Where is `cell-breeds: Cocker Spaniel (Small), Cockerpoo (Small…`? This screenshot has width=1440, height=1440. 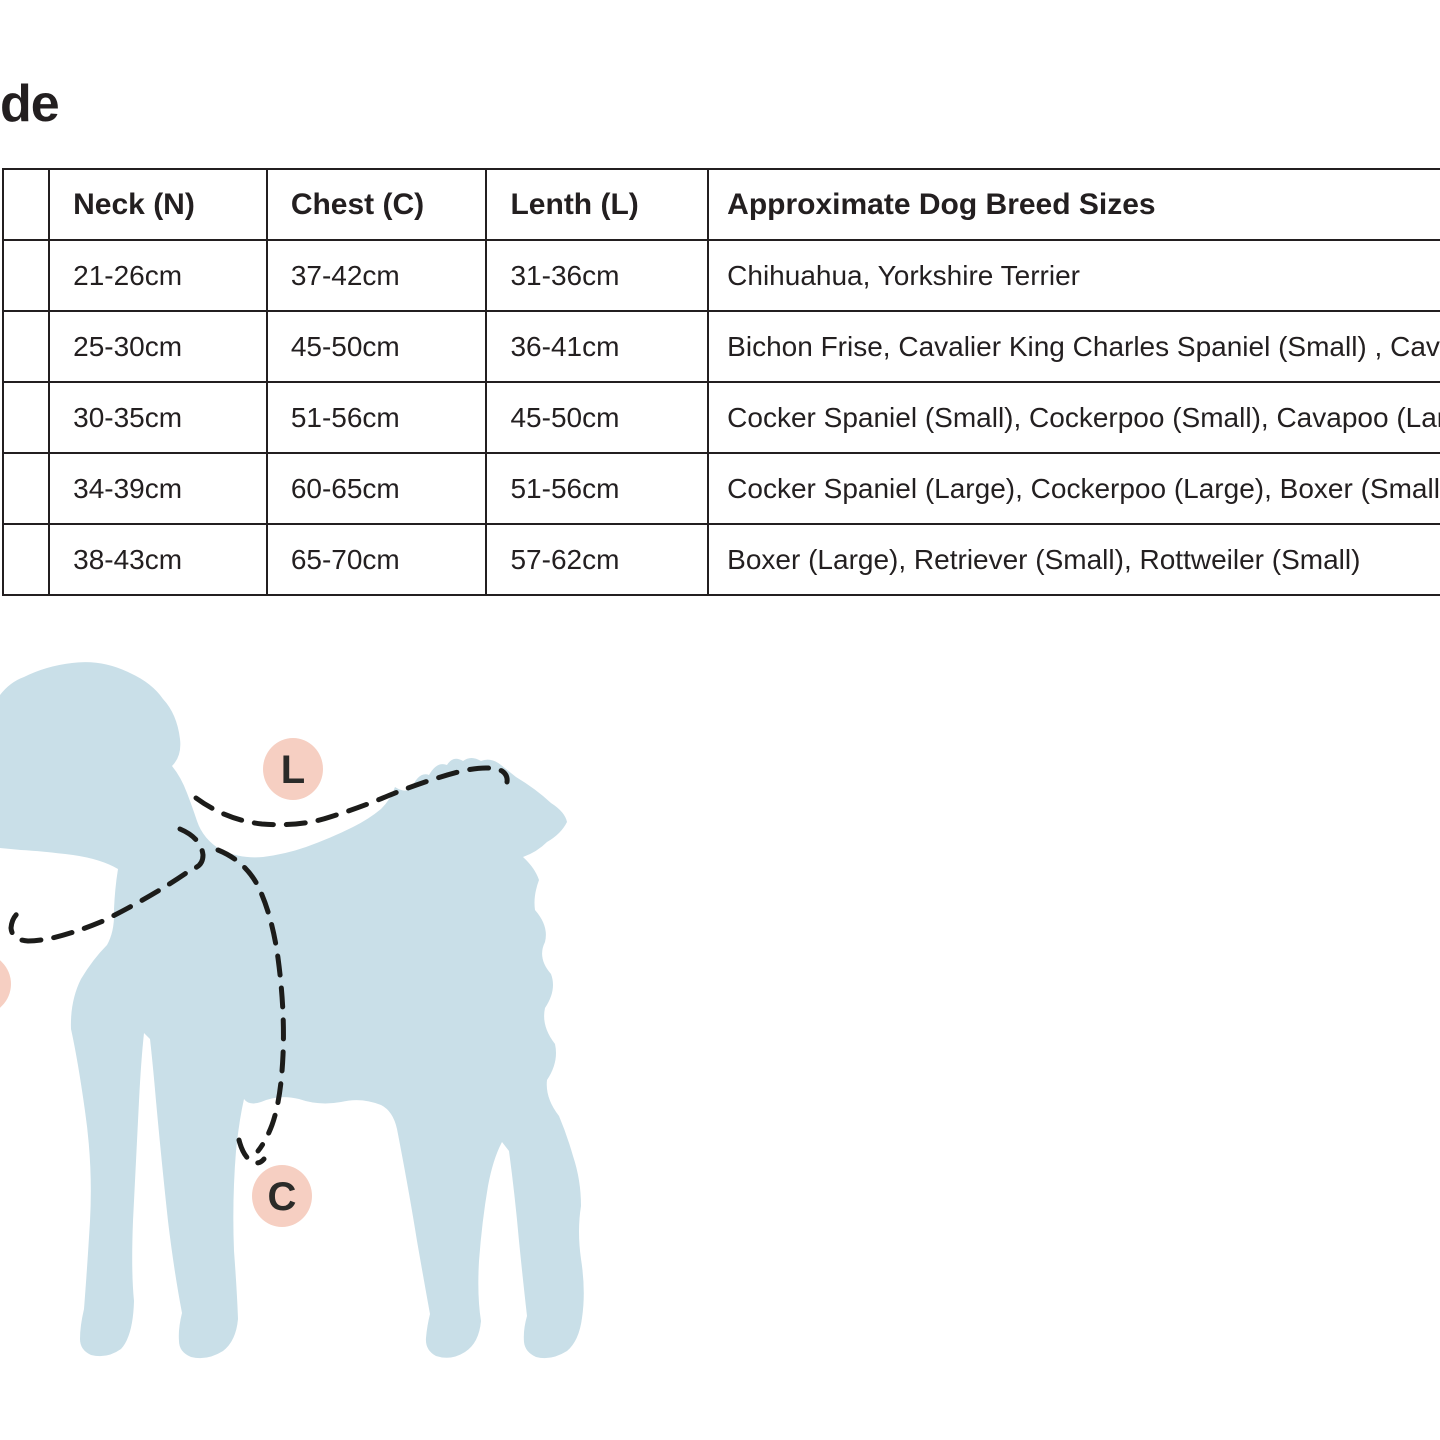
cell-breeds: Cocker Spaniel (Small), Cockerpoo (Small… is located at coordinates (1073, 417).